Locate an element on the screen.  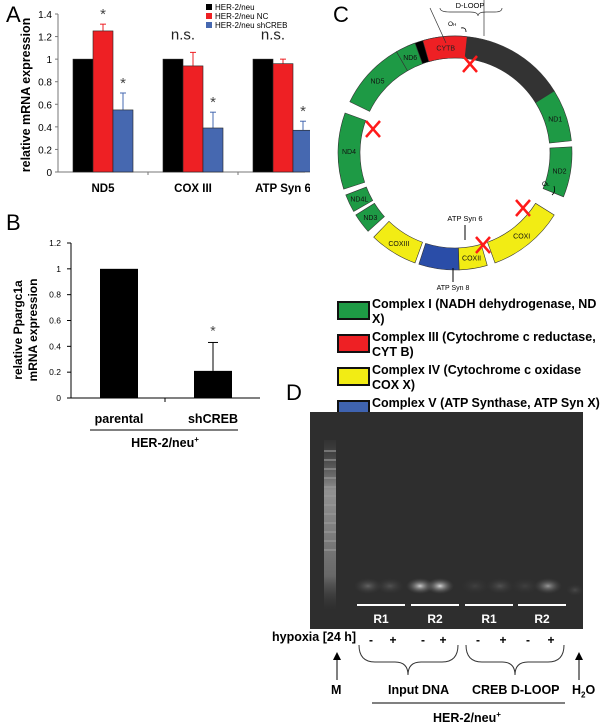
water-label: H2O is located at coordinates (583, 691).